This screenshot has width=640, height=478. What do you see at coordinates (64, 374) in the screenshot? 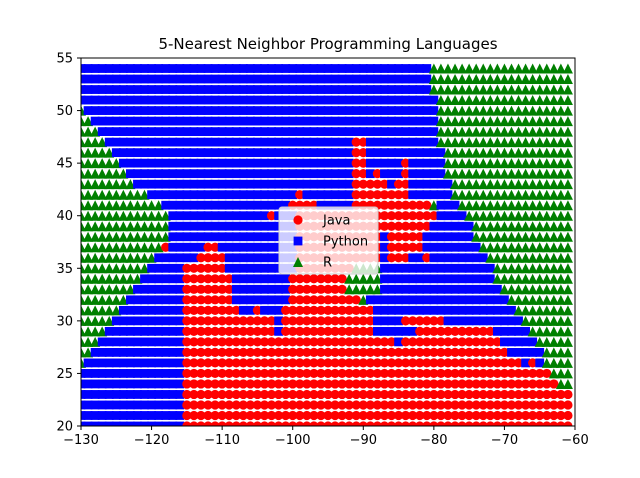
I see `y-tick-label: 25` at bounding box center [64, 374].